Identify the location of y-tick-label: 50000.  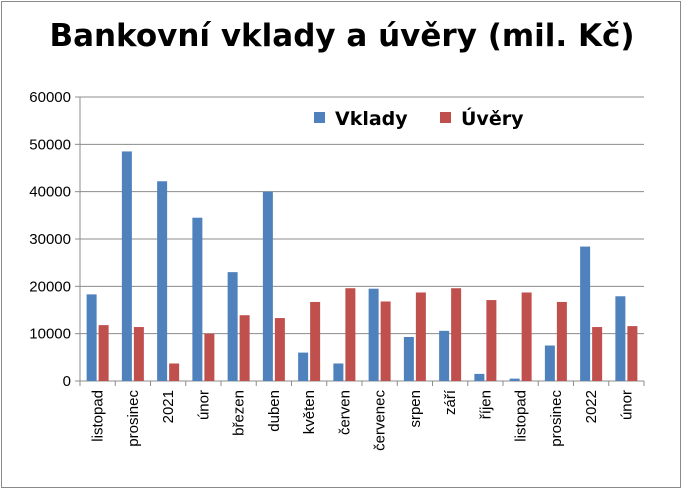
(50, 144).